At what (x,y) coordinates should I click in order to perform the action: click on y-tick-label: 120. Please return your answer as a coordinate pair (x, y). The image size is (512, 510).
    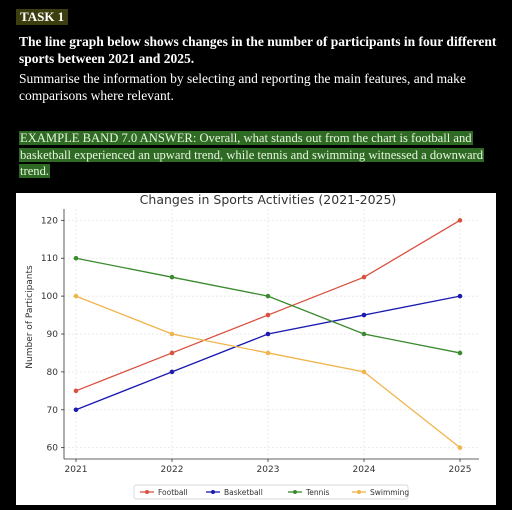
    Looking at the image, I should click on (49, 221).